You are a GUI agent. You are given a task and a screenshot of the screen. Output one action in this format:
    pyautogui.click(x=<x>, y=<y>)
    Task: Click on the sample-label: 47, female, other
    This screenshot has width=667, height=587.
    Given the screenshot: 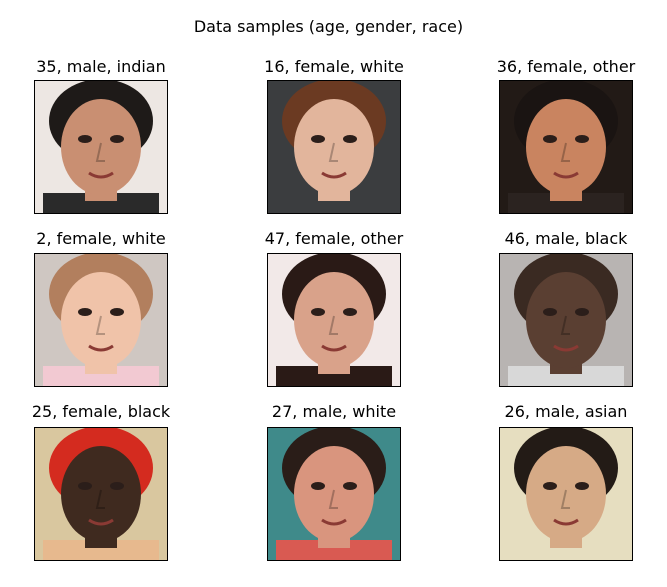 What is the action you would take?
    pyautogui.click(x=334, y=238)
    